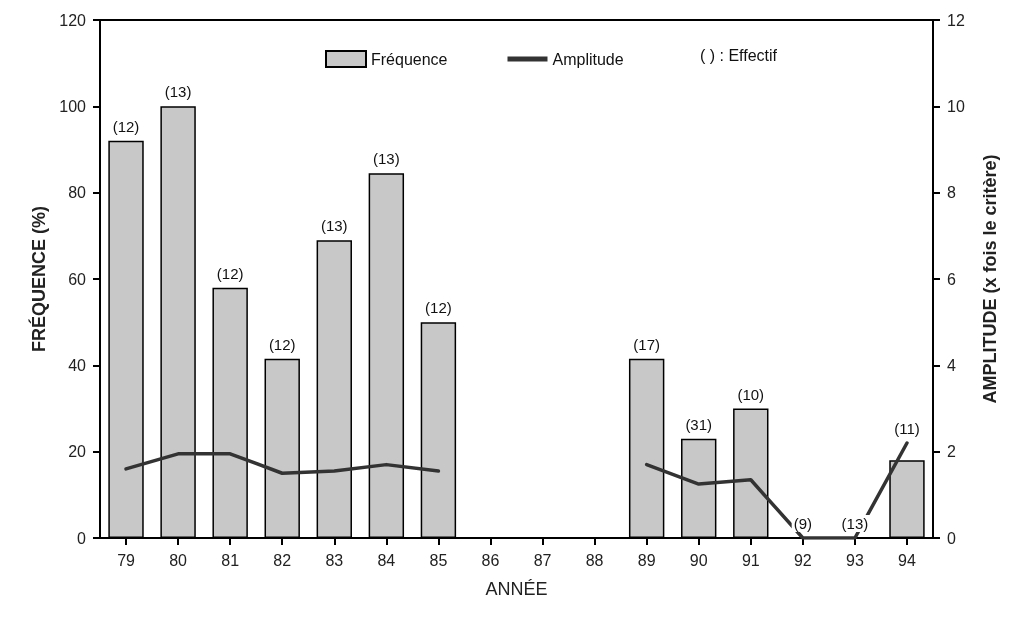 This screenshot has width=1033, height=643. I want to click on x-tick-label: 87, so click(542, 560).